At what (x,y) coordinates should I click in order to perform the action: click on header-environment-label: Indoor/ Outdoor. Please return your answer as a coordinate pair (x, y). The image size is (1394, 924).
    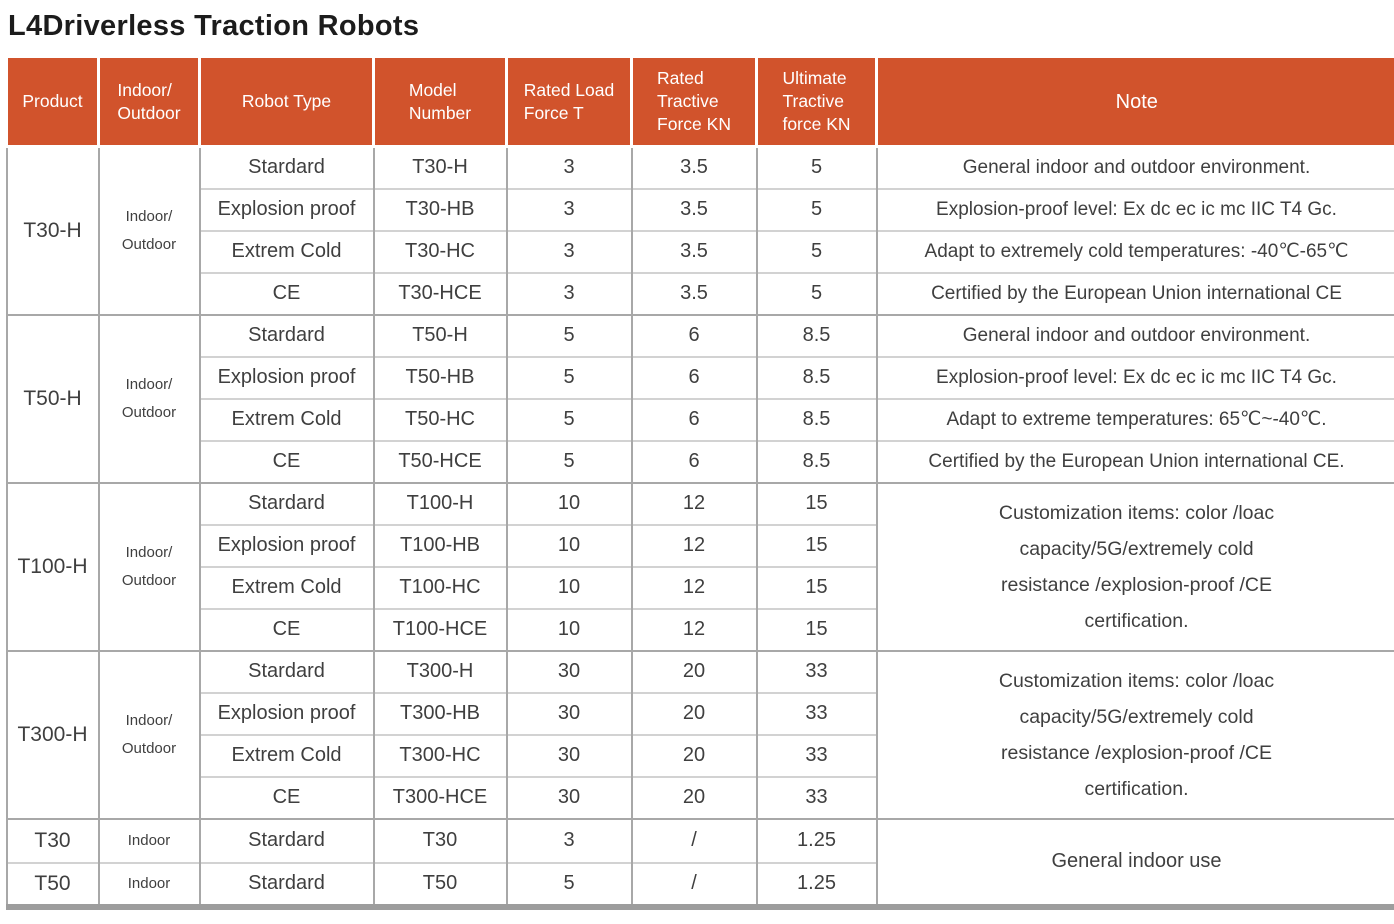
    Looking at the image, I should click on (149, 101).